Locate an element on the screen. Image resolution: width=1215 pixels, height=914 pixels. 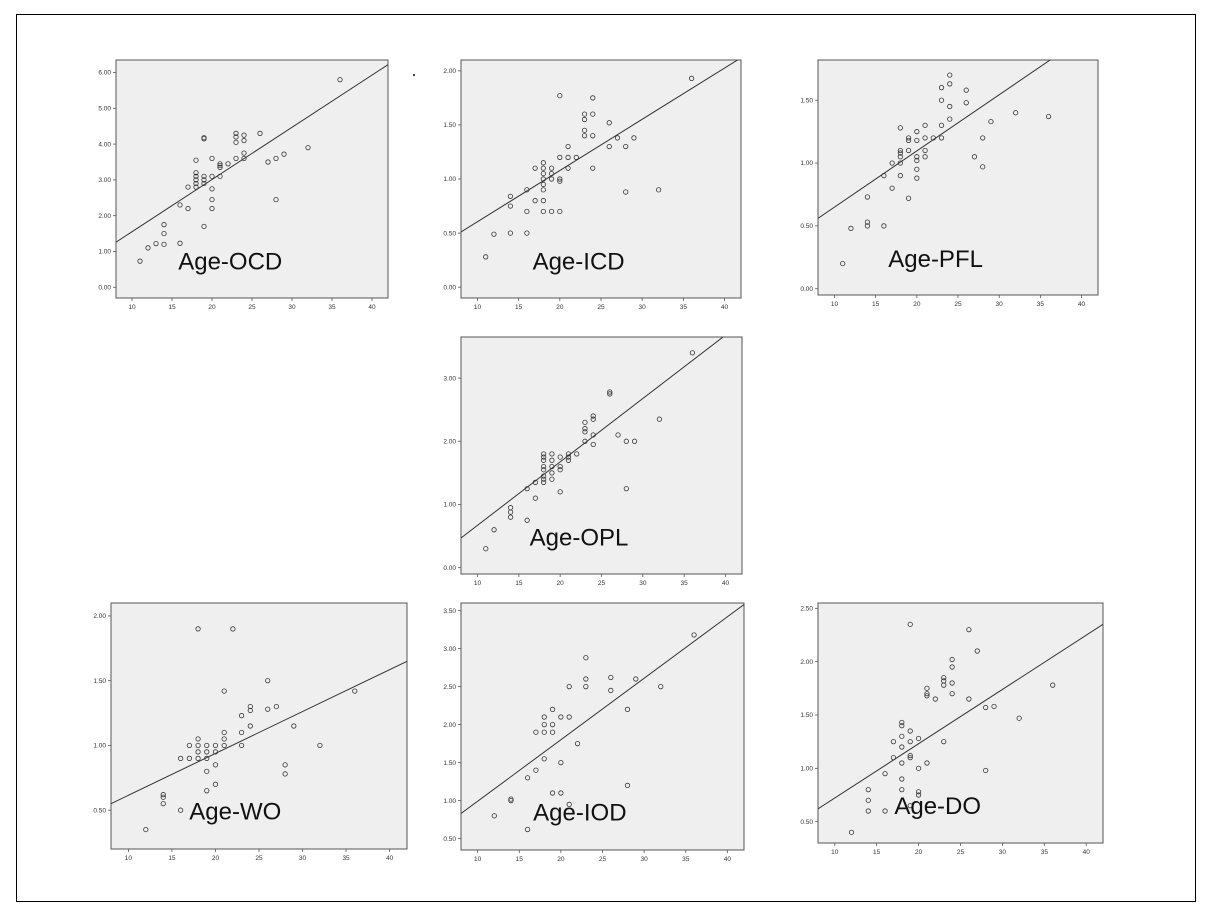
y-tick-label: 2.00 is located at coordinates (104, 216).